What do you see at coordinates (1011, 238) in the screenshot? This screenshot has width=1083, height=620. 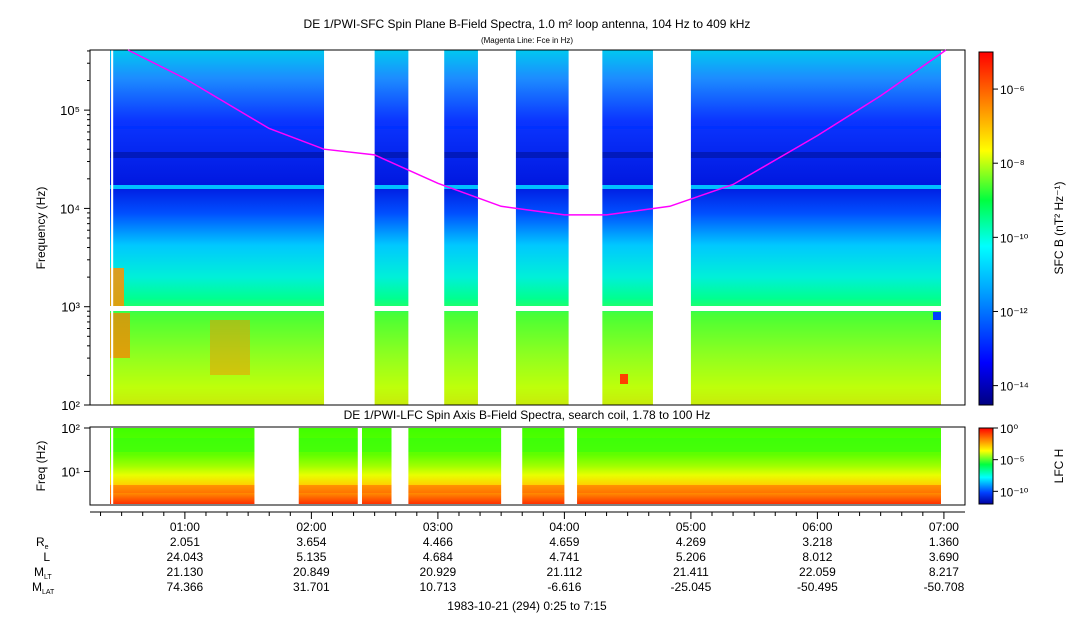 I see `sfc-colorbar-ticks: 10⁻⁶ 10⁻⁸ 10⁻¹⁰ 10⁻¹² 10⁻¹⁴` at bounding box center [1011, 238].